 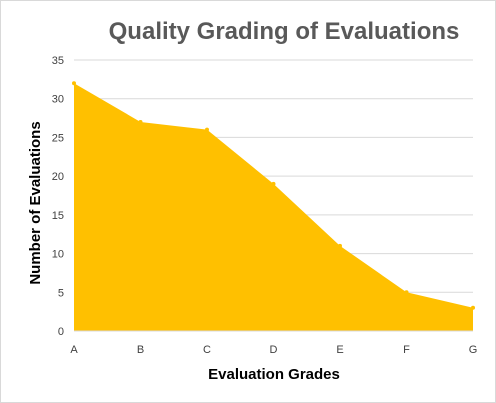 I want to click on y-tick-label: 30, so click(x=58, y=100).